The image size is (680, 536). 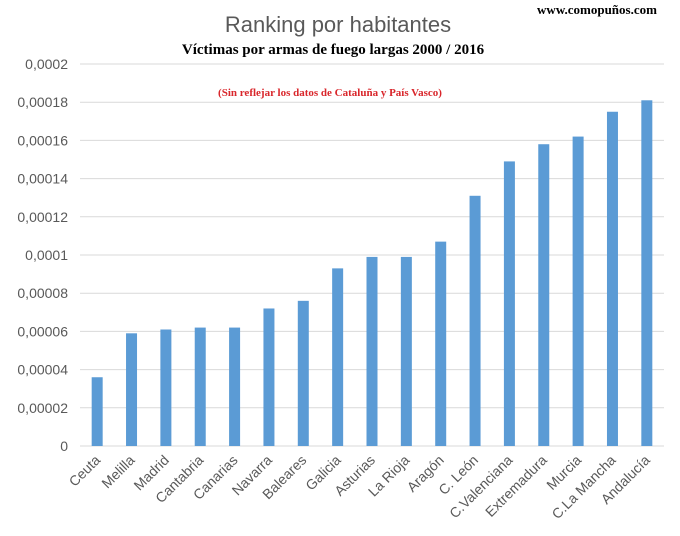 I want to click on bar-arag-n, so click(x=441, y=343).